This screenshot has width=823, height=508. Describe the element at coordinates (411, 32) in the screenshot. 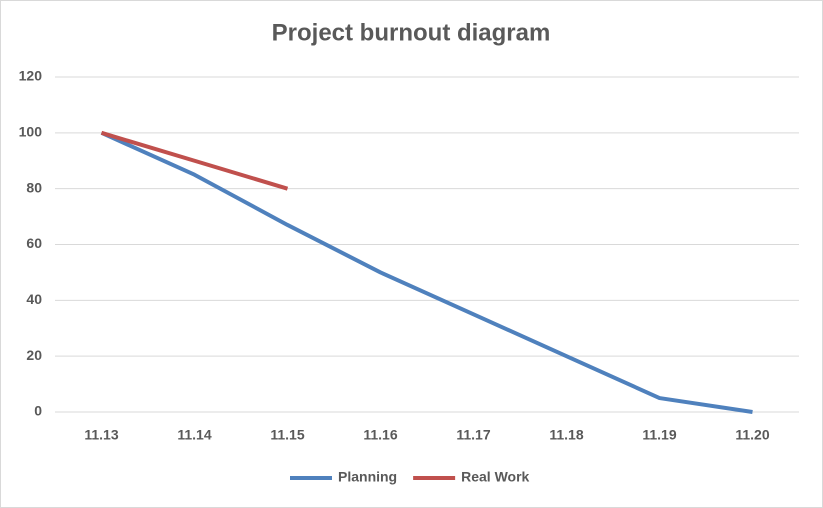

I see `chart-title: Project burnout diagram` at that location.